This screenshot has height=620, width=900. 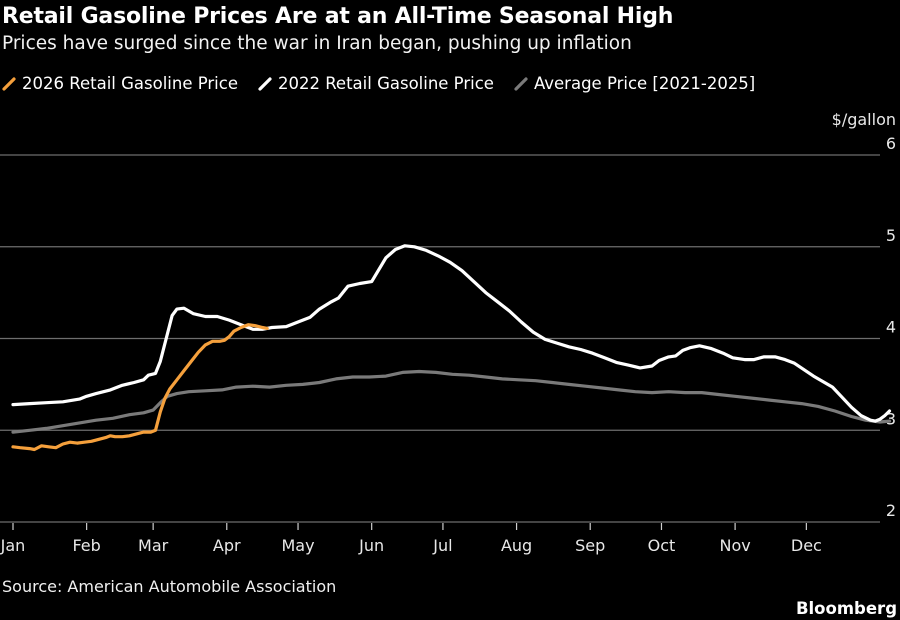 I want to click on y-tick-label-5: 5, so click(x=891, y=235).